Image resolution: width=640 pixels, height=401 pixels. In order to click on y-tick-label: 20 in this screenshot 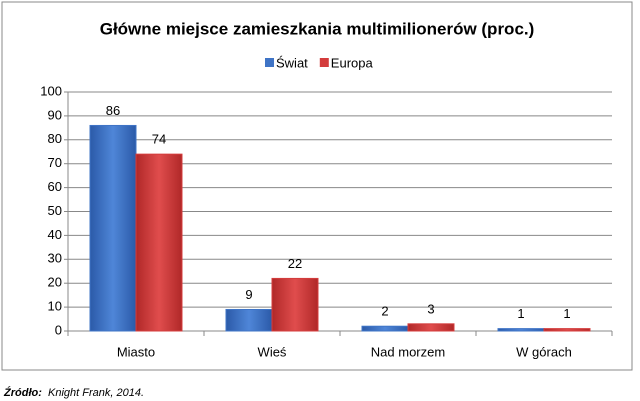, I will do `click(55, 282)`.